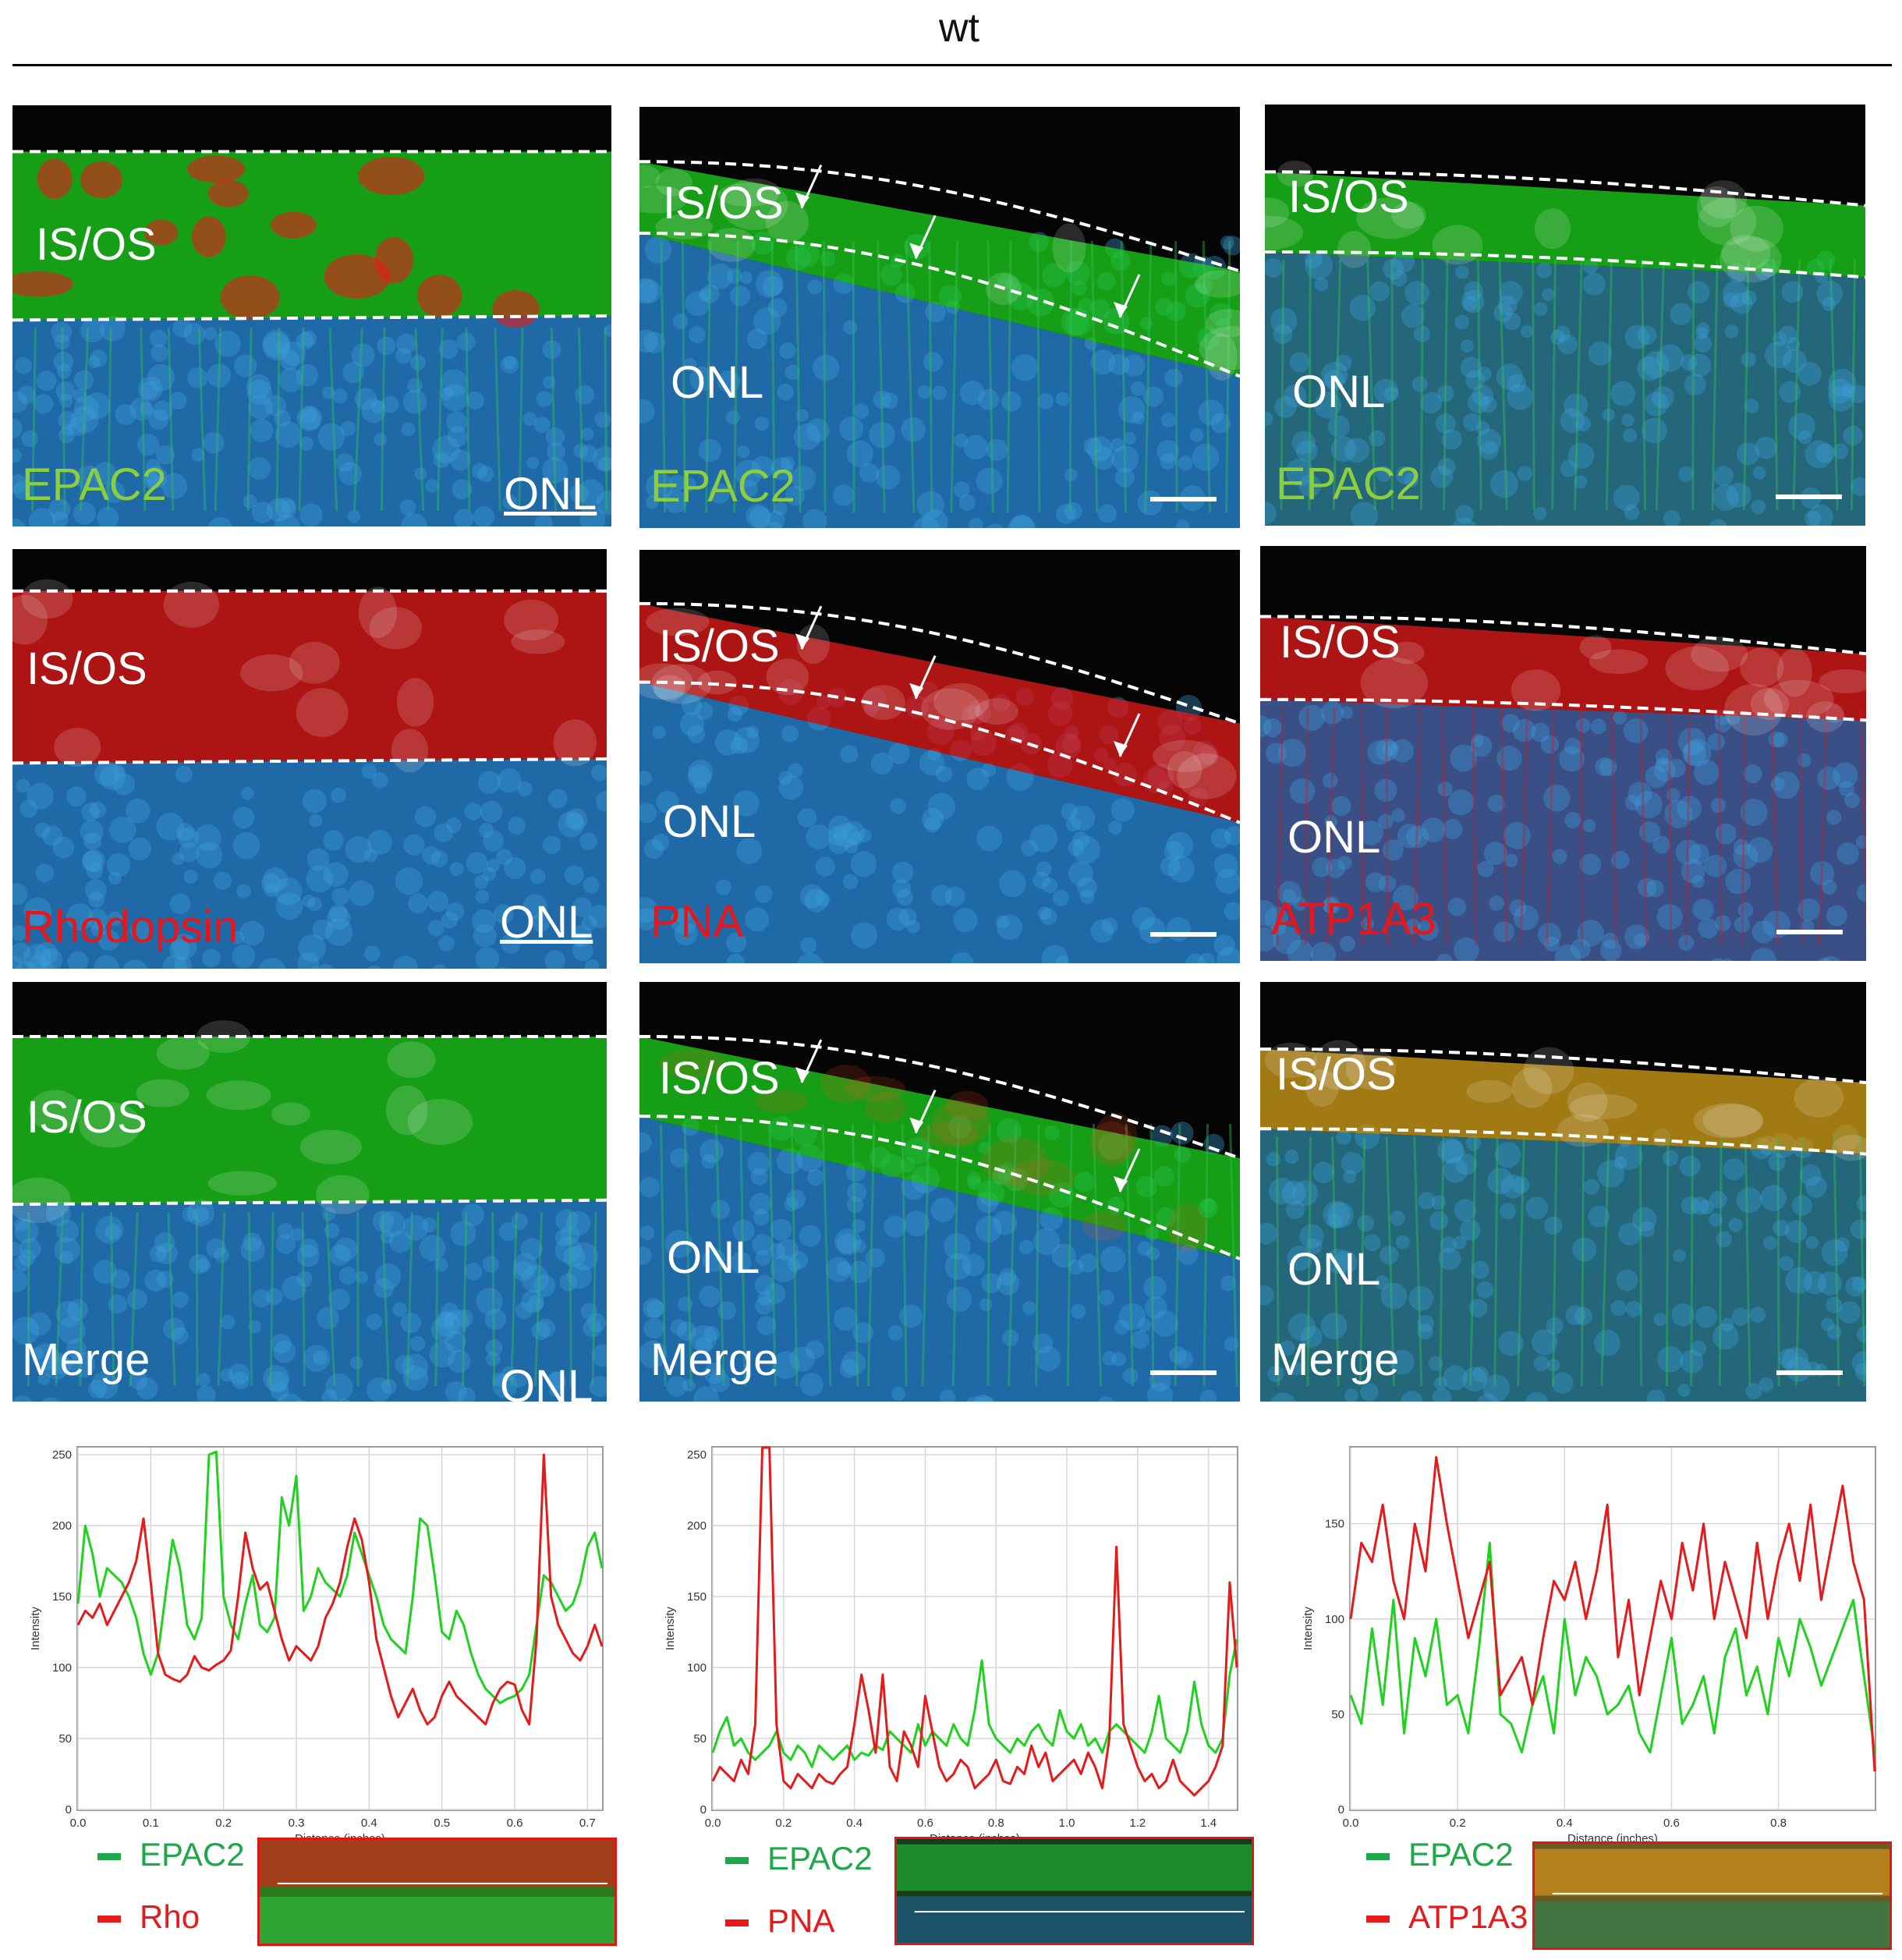 This screenshot has width=1902, height=1960. Describe the element at coordinates (151, 1823) in the screenshot. I see `x-tick-label: 0.1` at that location.